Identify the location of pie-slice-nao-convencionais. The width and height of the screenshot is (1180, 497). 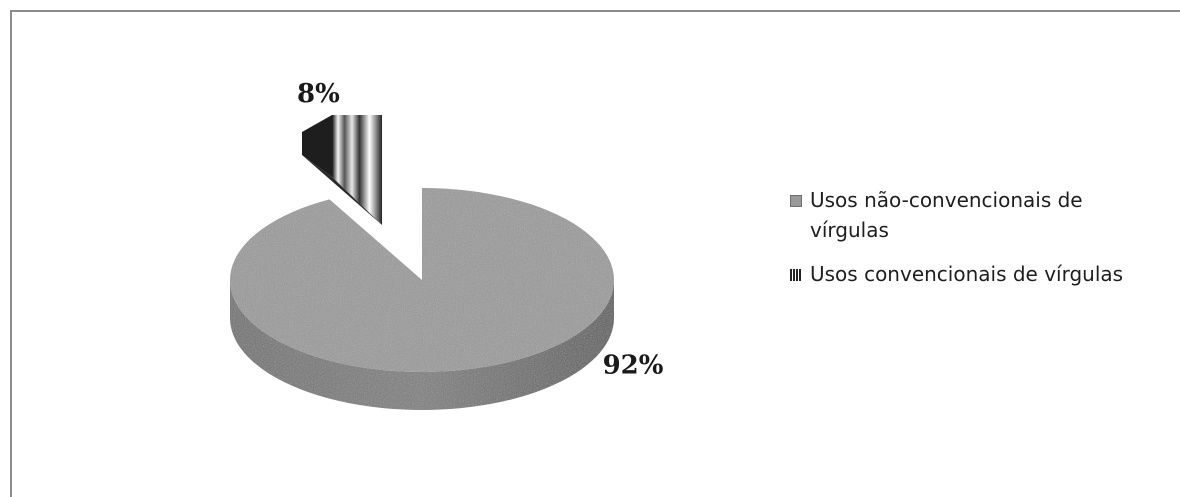
(422, 280).